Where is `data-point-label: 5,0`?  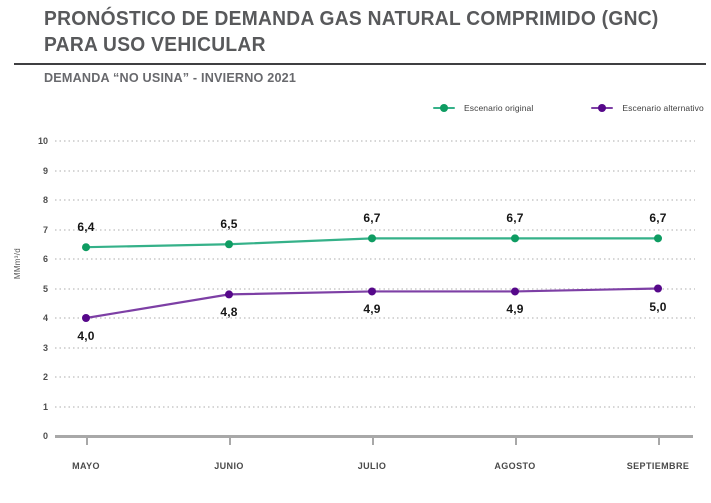
data-point-label: 5,0 is located at coordinates (658, 306).